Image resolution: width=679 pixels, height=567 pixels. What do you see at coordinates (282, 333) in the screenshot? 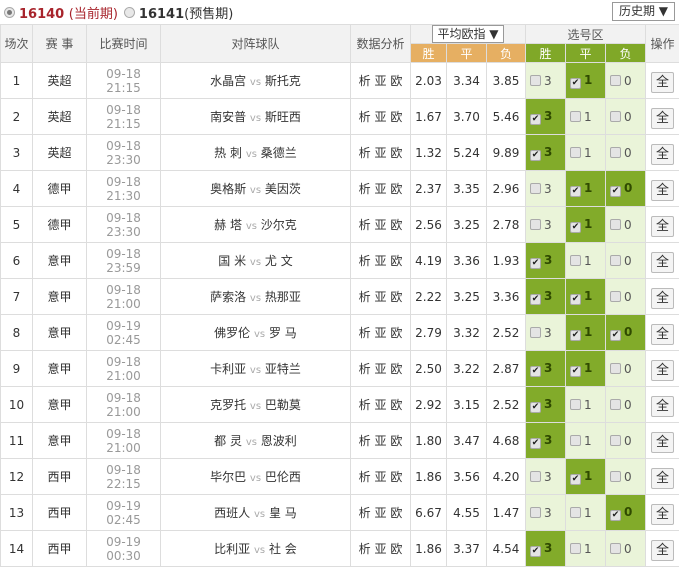
I see `away-team: 罗 马` at bounding box center [282, 333].